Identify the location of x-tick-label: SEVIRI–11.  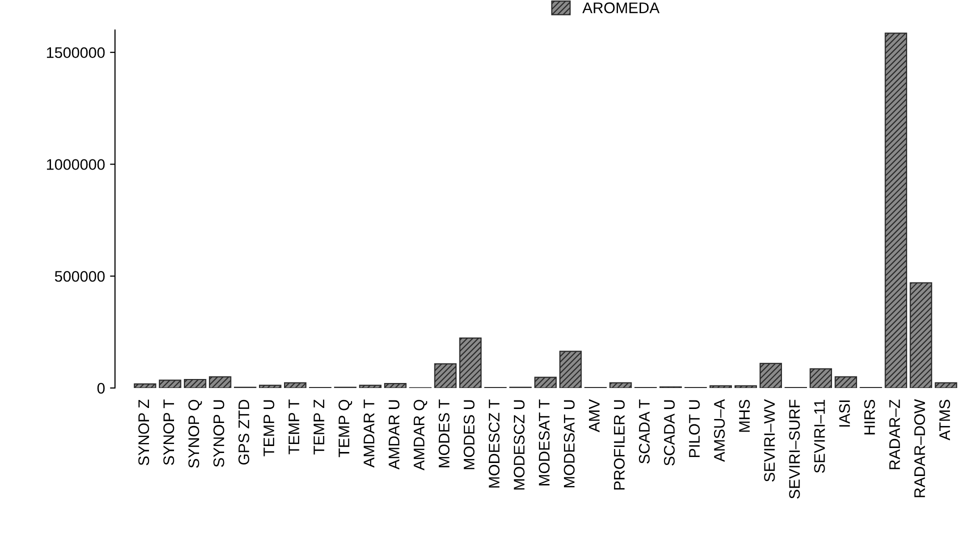
(819, 436).